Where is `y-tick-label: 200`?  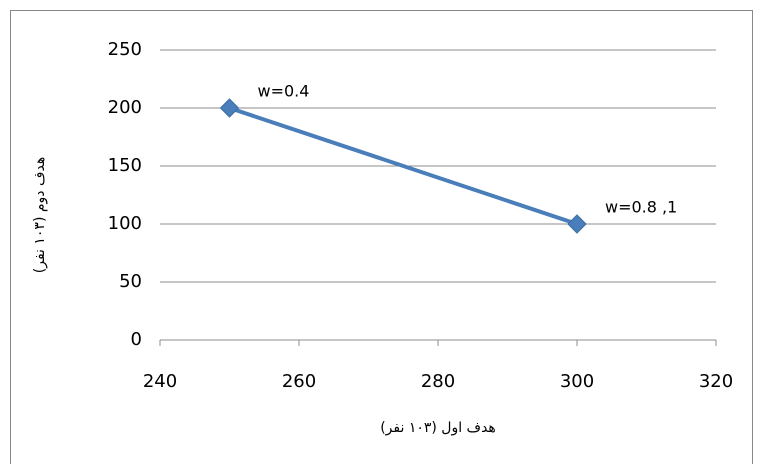 y-tick-label: 200 is located at coordinates (125, 107).